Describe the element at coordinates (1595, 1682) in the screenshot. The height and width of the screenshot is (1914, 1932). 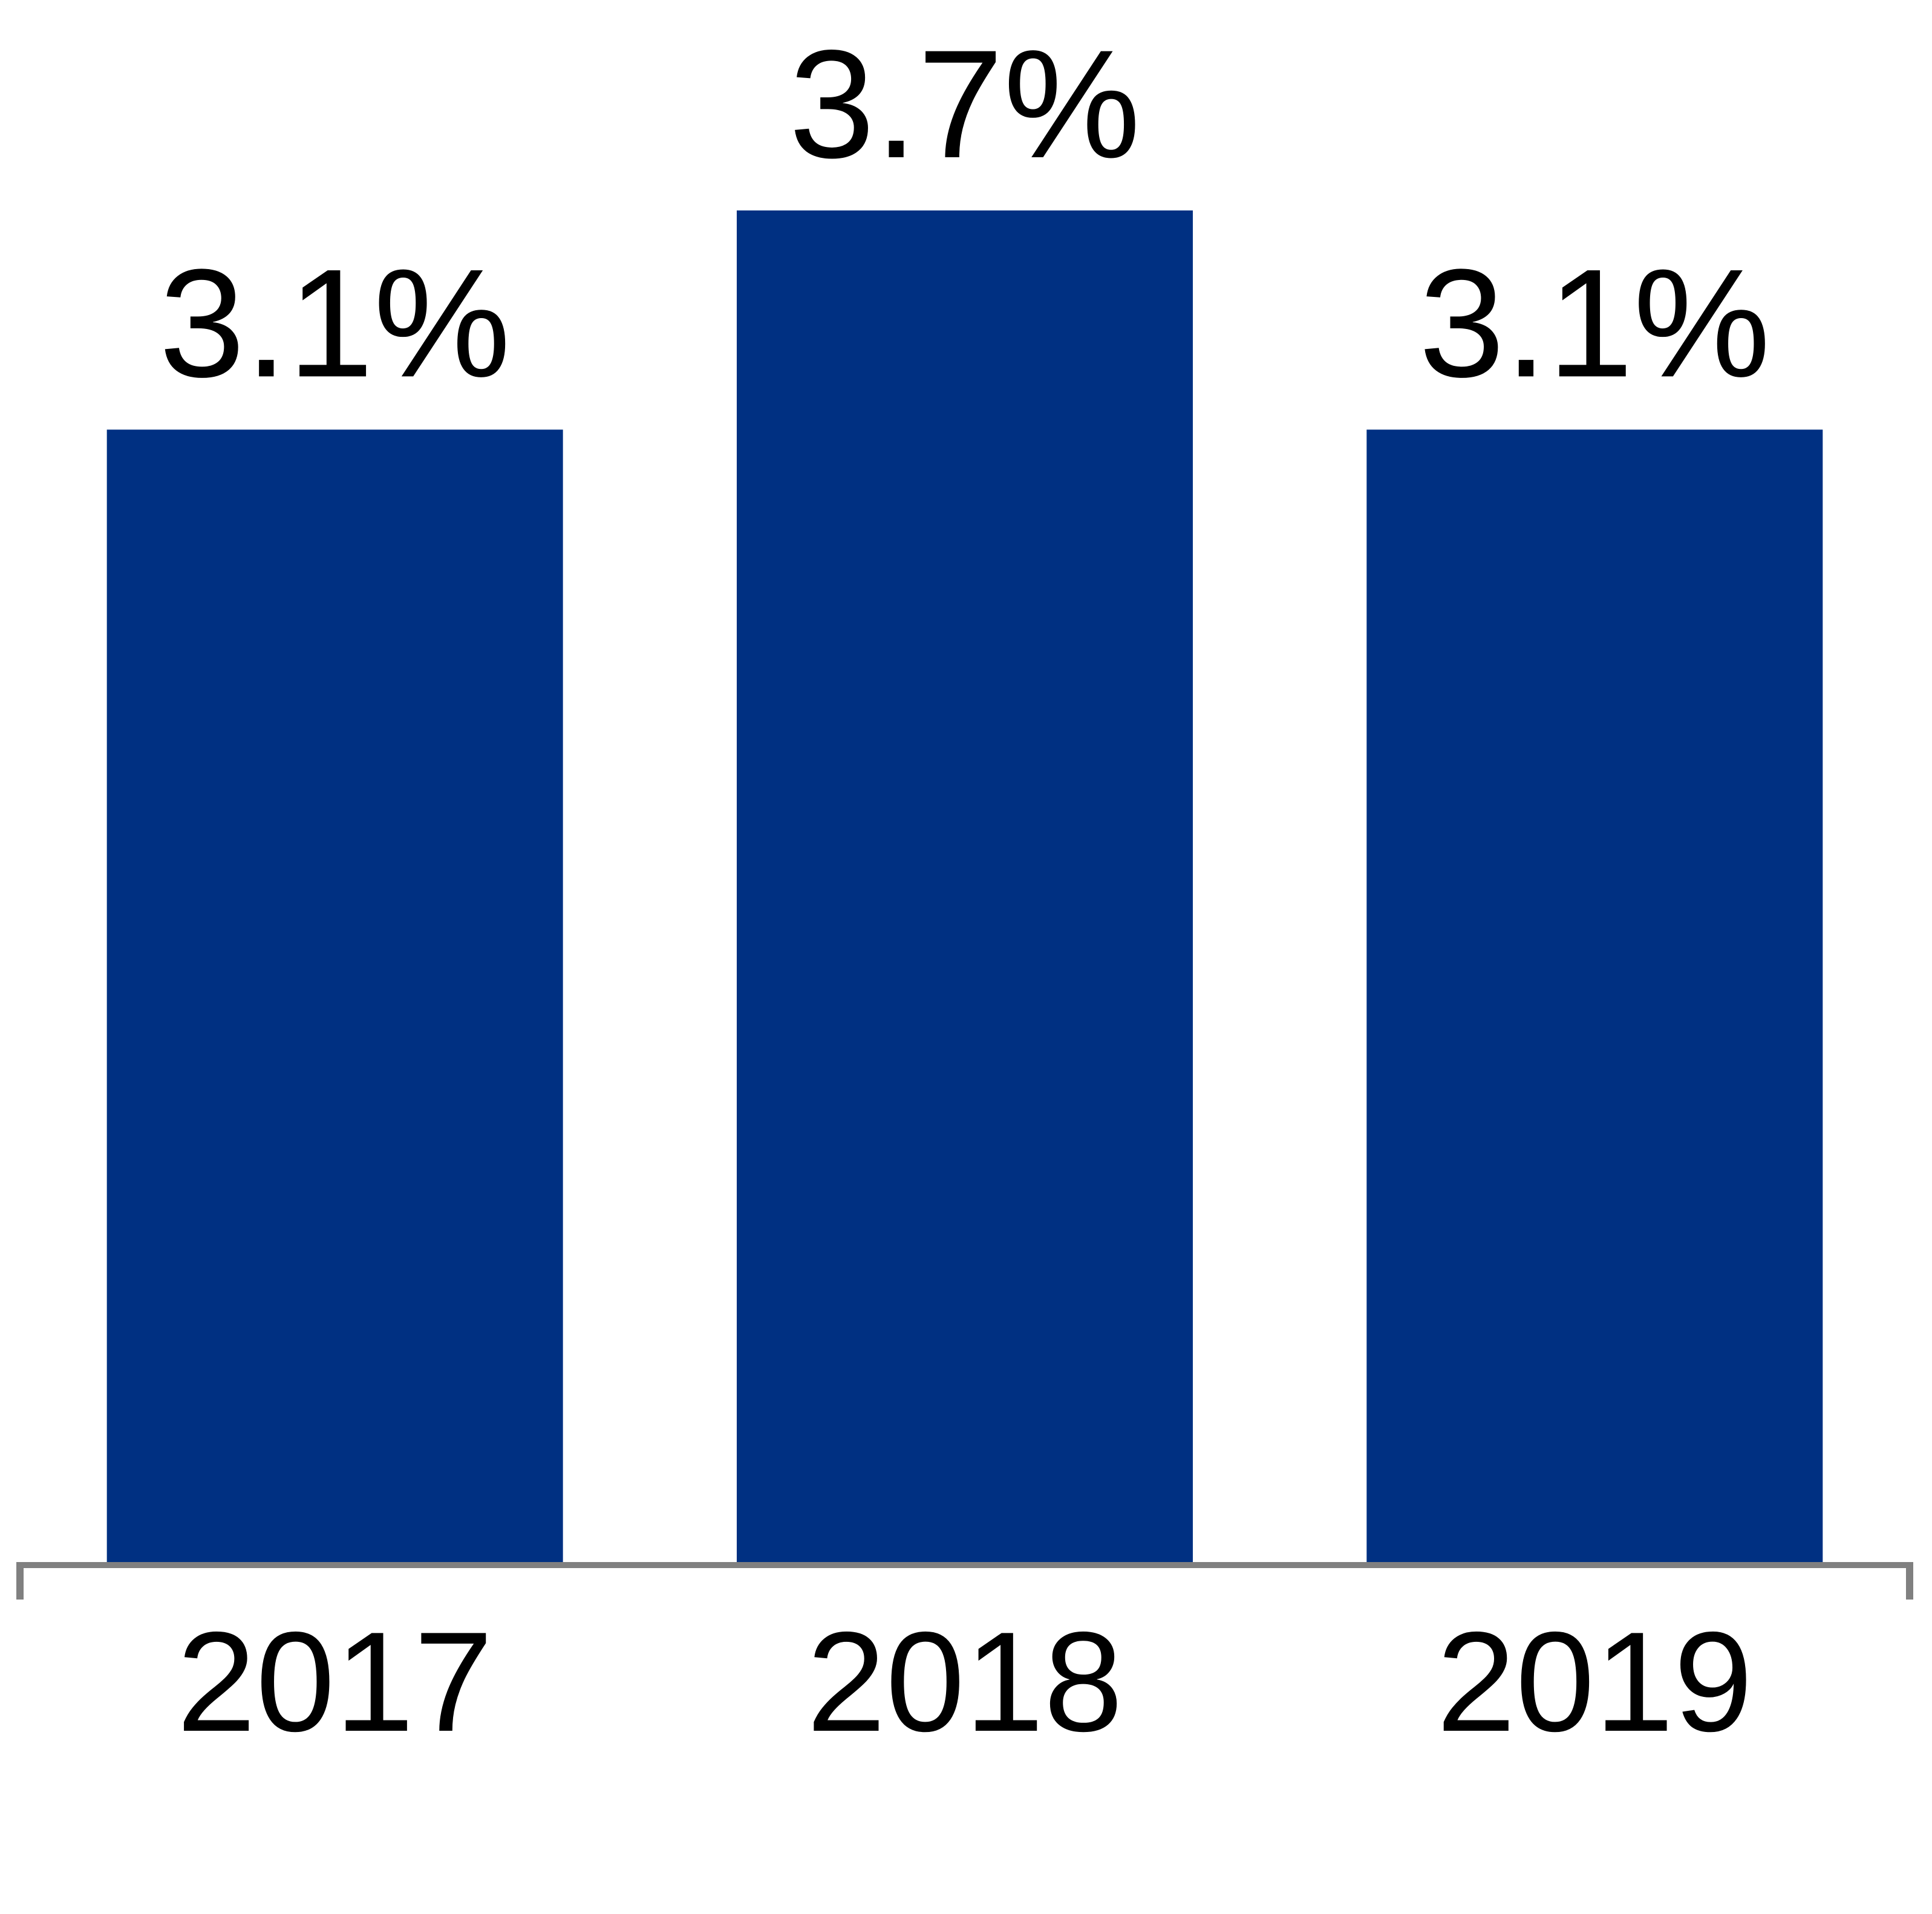
I see `x-tick-label: 2019` at that location.